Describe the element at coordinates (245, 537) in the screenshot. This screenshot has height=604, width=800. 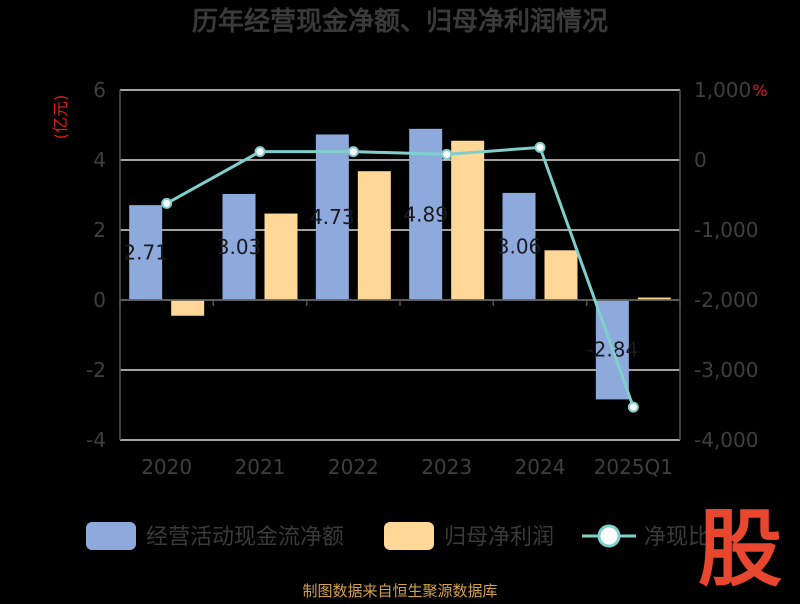
I see `legend-label-cashflow: 经营活动现金流净额` at that location.